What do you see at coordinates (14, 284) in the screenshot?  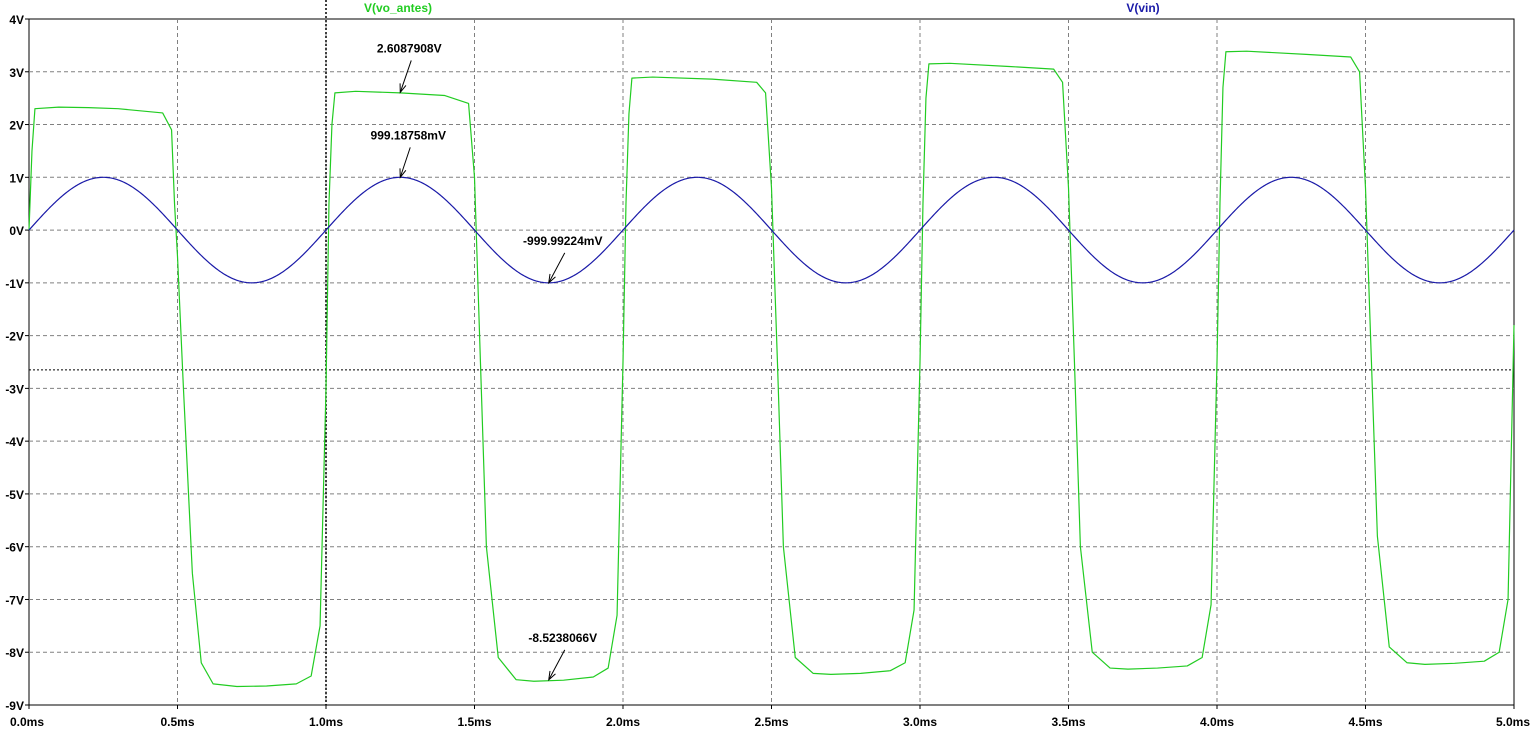 I see `y-tick-label: -1V` at bounding box center [14, 284].